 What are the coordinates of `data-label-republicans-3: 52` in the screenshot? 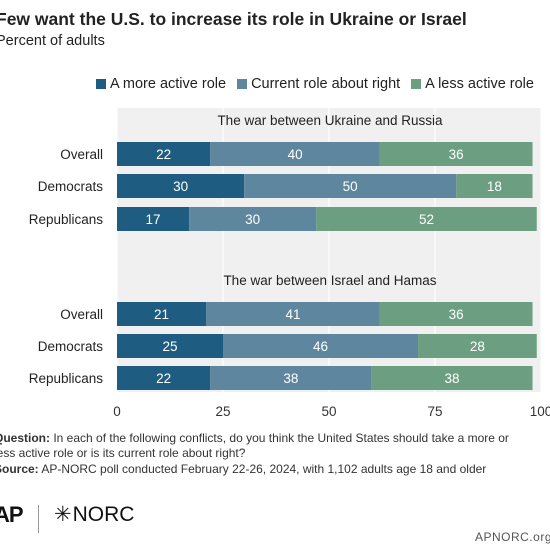 It's located at (426, 219).